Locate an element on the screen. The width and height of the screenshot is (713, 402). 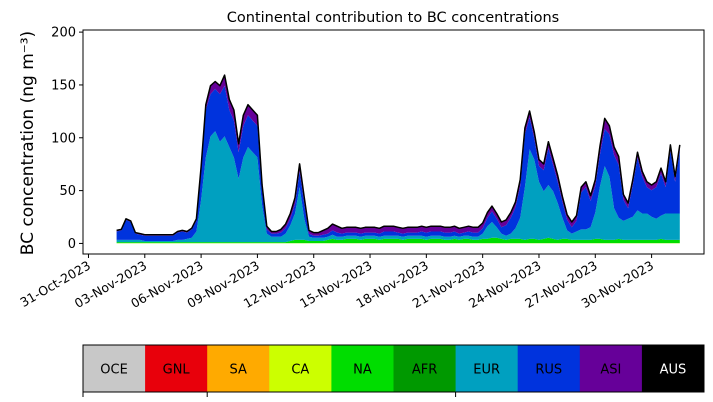
legend-swatch-oce is located at coordinates (114, 368).